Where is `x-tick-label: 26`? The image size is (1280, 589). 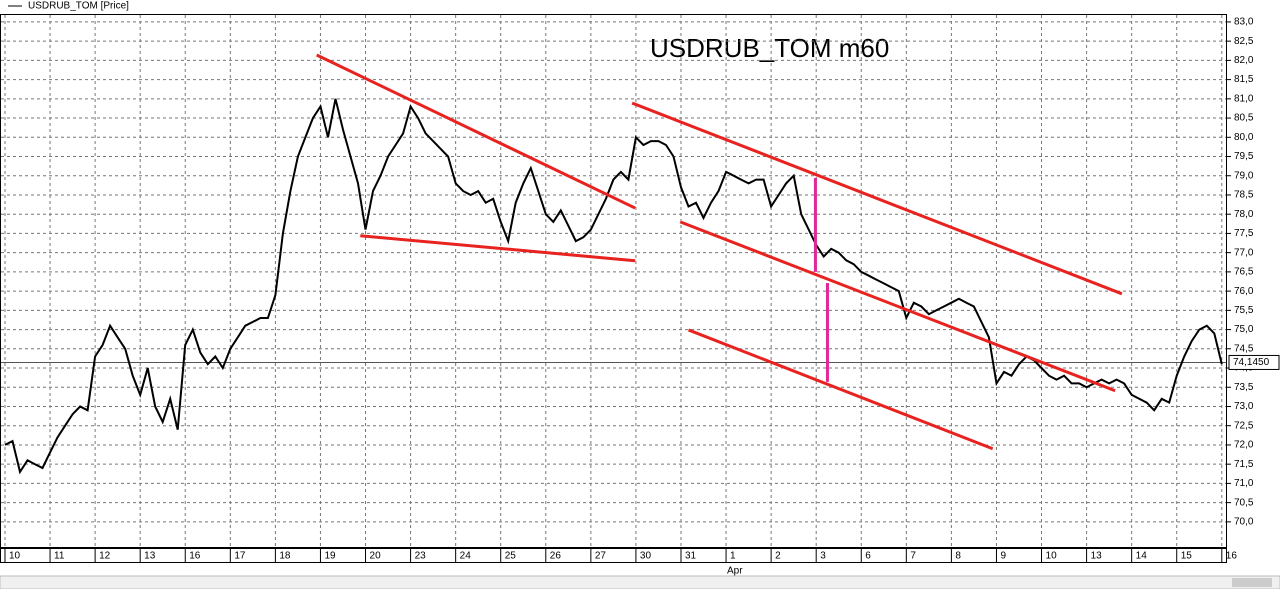
x-tick-label: 26 is located at coordinates (556, 556).